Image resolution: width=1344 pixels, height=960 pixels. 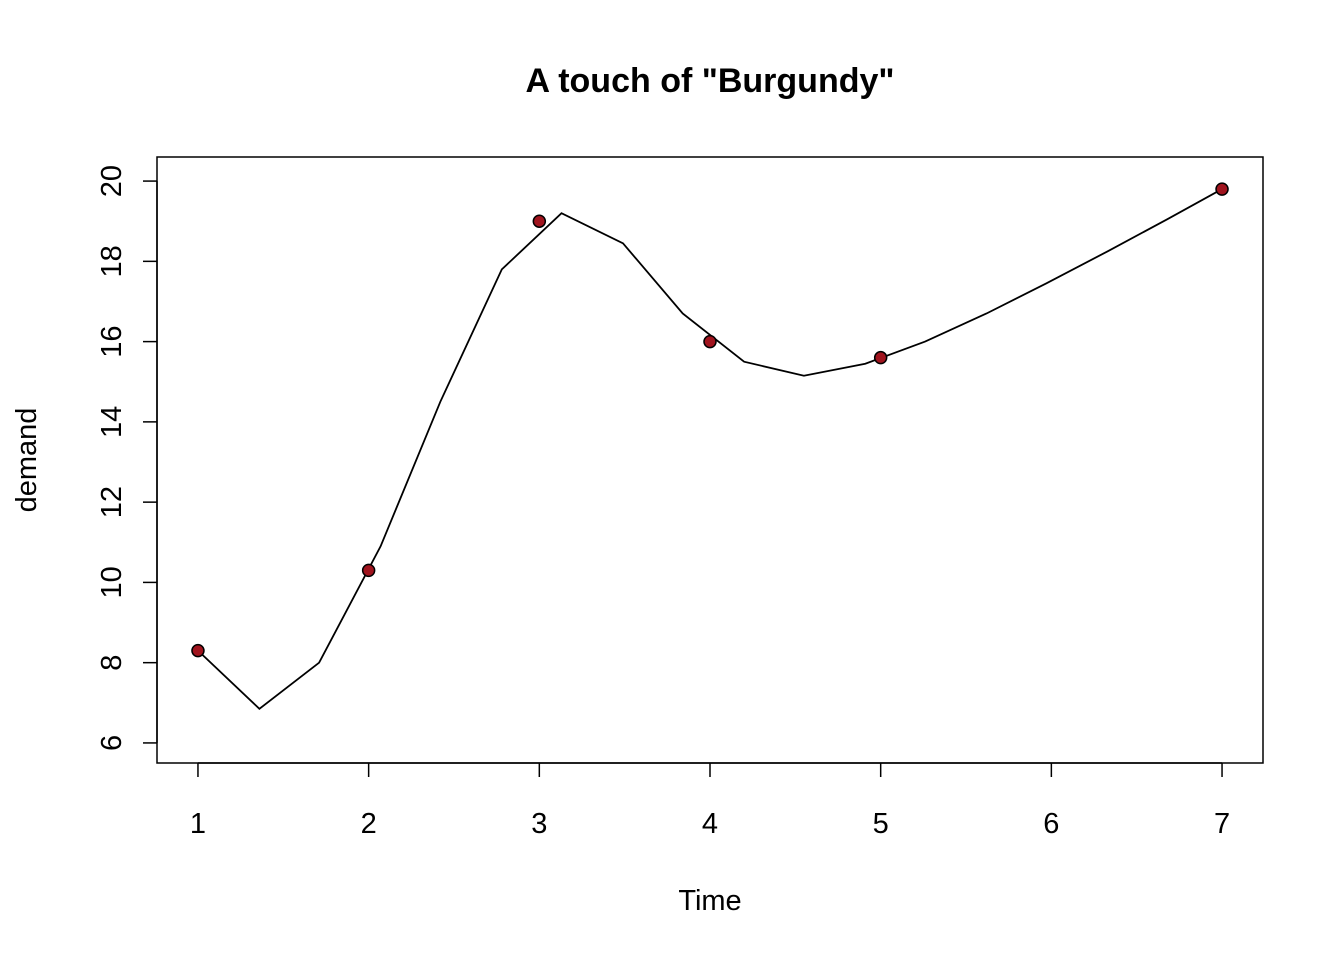 I want to click on x-axis: 1 2 3 4 5 6 7, so click(x=710, y=801).